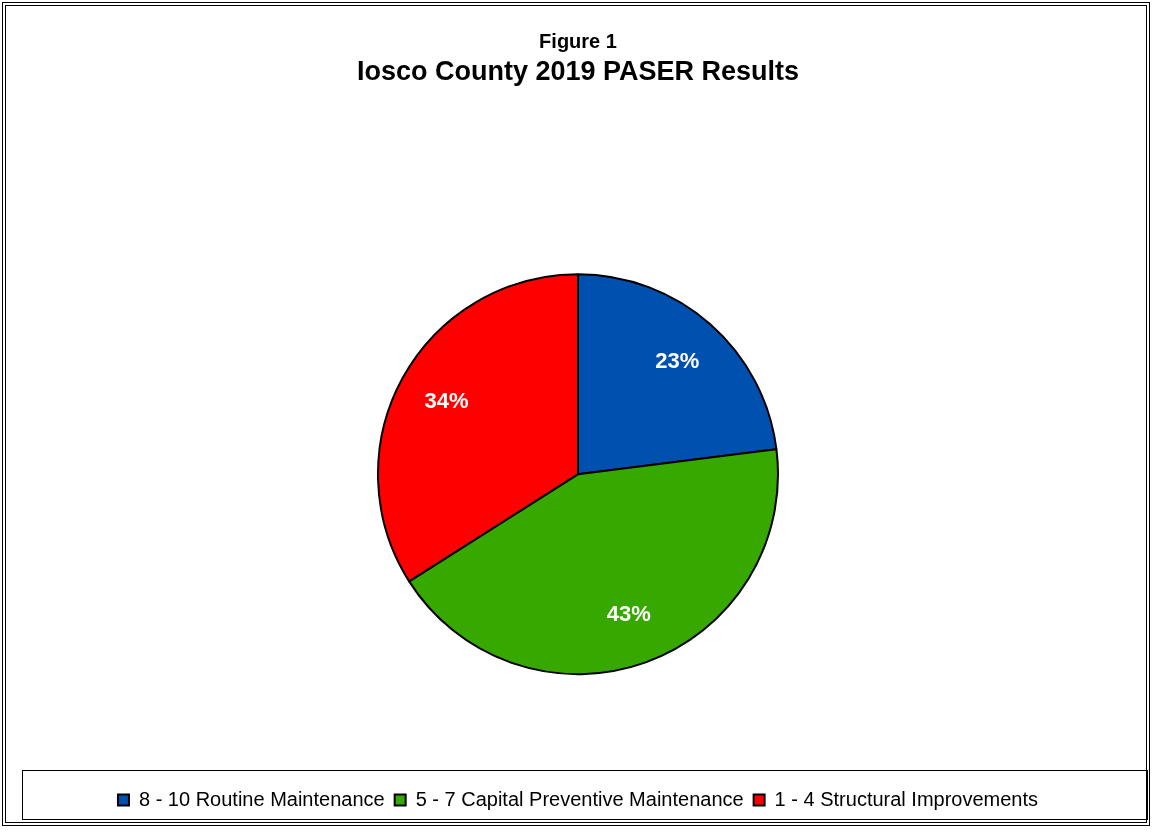 The image size is (1156, 832). Describe the element at coordinates (446, 400) in the screenshot. I see `data-label: 34%` at that location.